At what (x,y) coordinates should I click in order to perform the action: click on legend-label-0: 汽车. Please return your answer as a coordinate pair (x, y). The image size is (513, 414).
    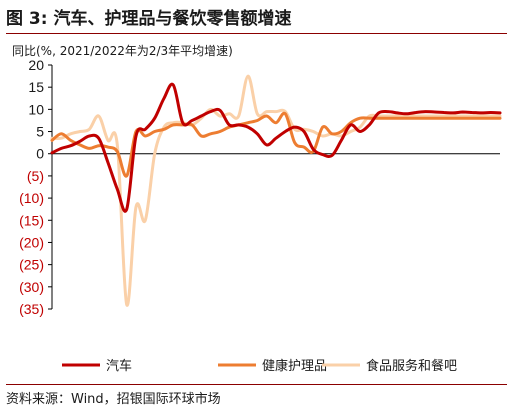
    Looking at the image, I should click on (119, 366).